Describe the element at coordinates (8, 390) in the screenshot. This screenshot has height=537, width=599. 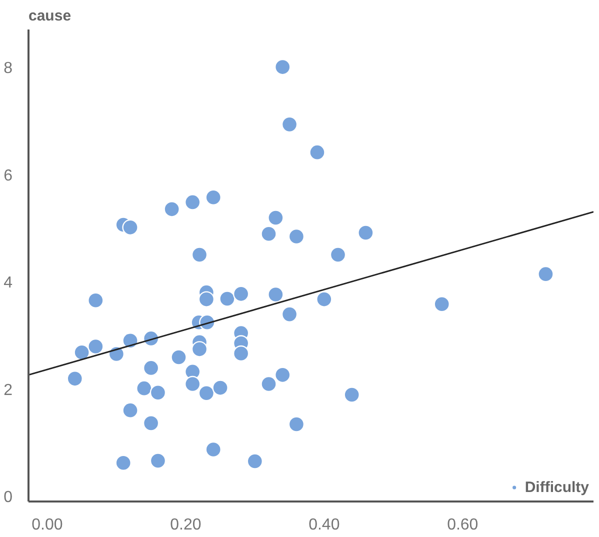
I see `y-tick-label: 2` at that location.